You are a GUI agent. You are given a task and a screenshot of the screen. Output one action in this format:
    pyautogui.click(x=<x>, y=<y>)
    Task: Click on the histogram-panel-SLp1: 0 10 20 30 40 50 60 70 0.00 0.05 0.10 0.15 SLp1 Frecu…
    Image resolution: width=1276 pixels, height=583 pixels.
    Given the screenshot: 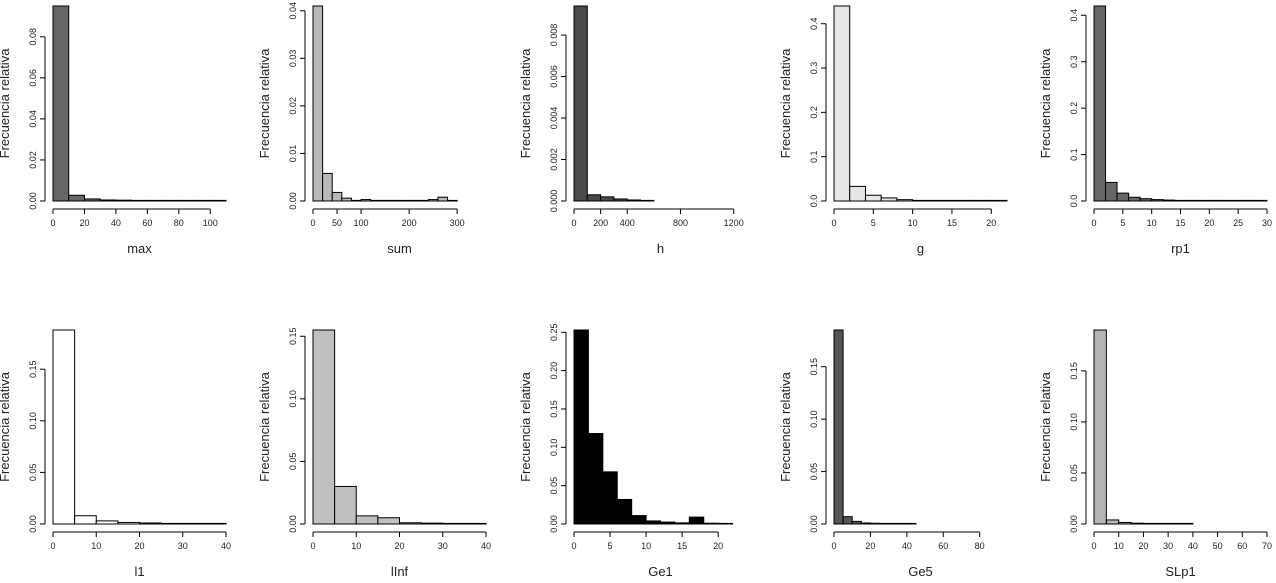 What is the action you would take?
    pyautogui.click(x=1155, y=454)
    